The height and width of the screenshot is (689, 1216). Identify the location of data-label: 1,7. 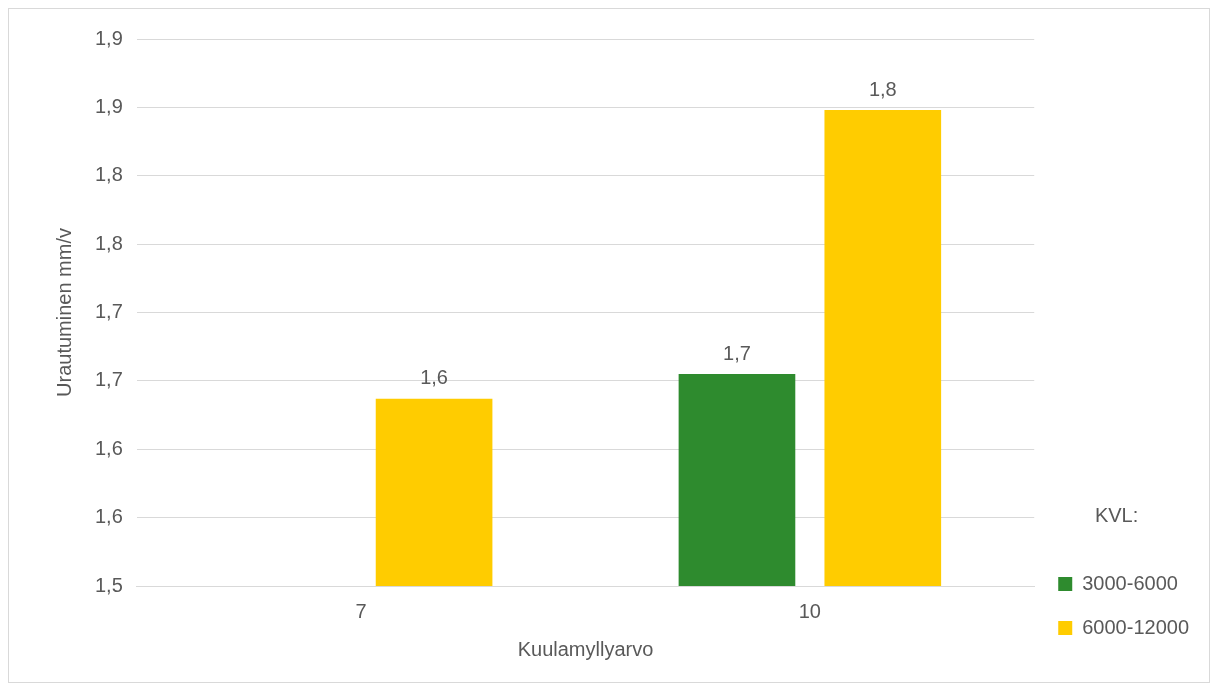
(737, 352).